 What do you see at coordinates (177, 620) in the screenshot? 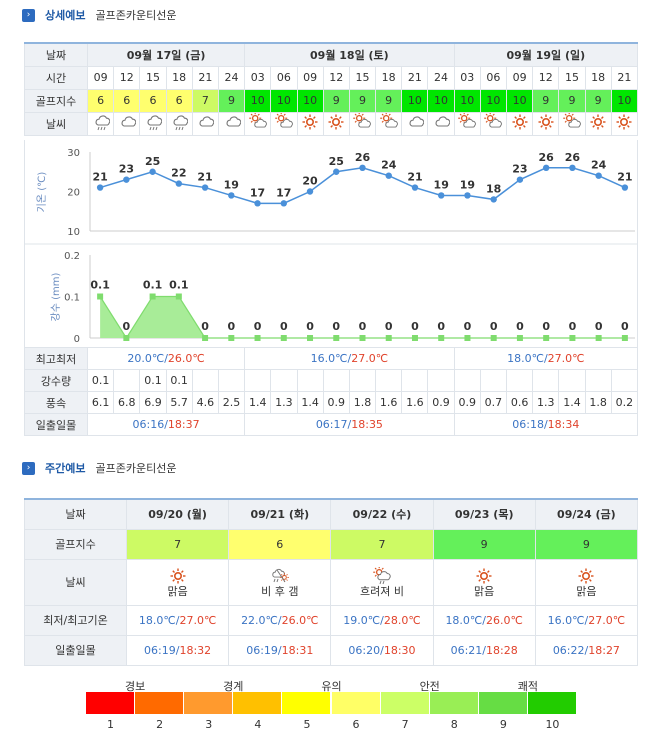
I see `weekly-minmax-cell: 18.0℃/27.0℃` at bounding box center [177, 620].